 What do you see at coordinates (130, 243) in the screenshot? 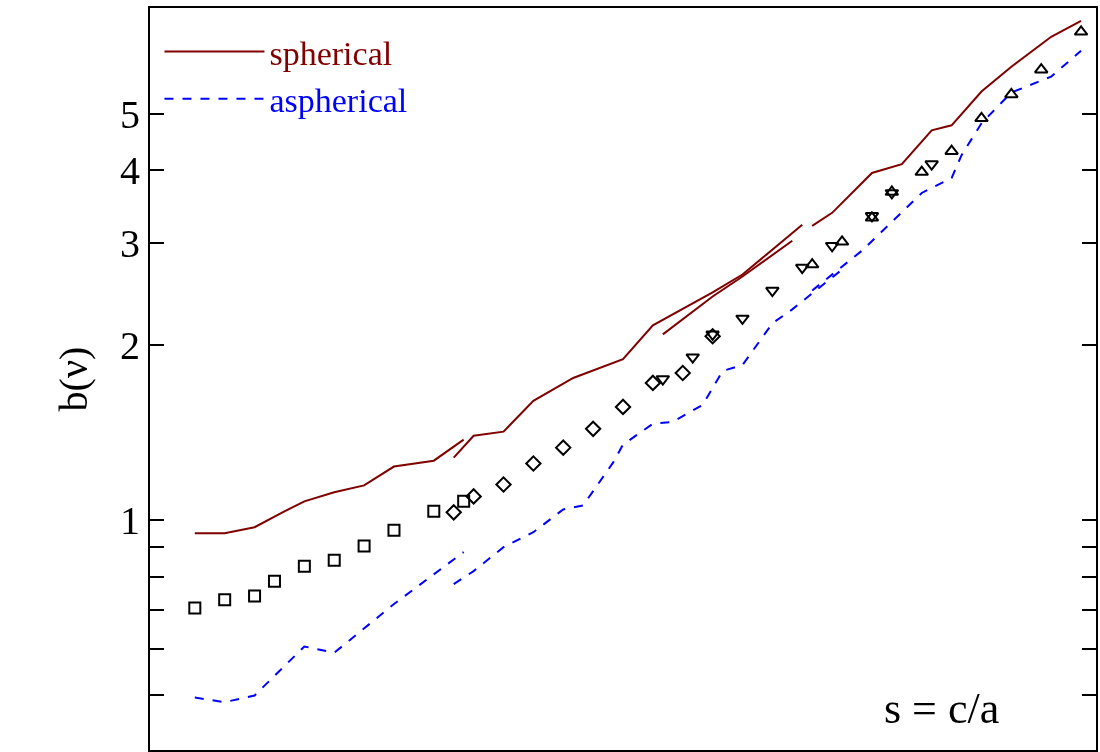
I see `y-tick-label: 3` at bounding box center [130, 243].